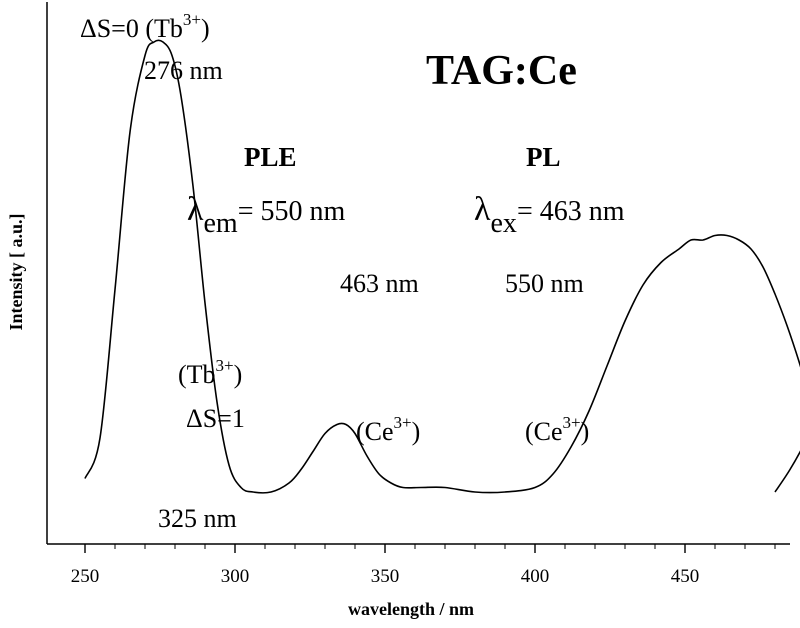 This screenshot has height=628, width=800. What do you see at coordinates (411, 609) in the screenshot?
I see `x-axis-title: wavelength / nm` at bounding box center [411, 609].